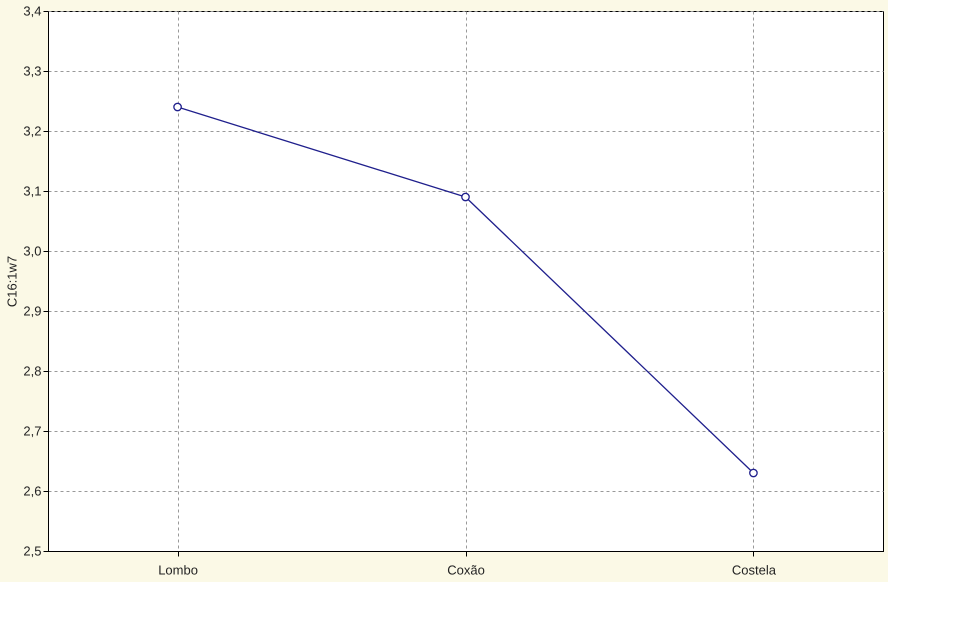 The image size is (978, 624). What do you see at coordinates (754, 570) in the screenshot?
I see `x-tick-label: Costela` at bounding box center [754, 570].